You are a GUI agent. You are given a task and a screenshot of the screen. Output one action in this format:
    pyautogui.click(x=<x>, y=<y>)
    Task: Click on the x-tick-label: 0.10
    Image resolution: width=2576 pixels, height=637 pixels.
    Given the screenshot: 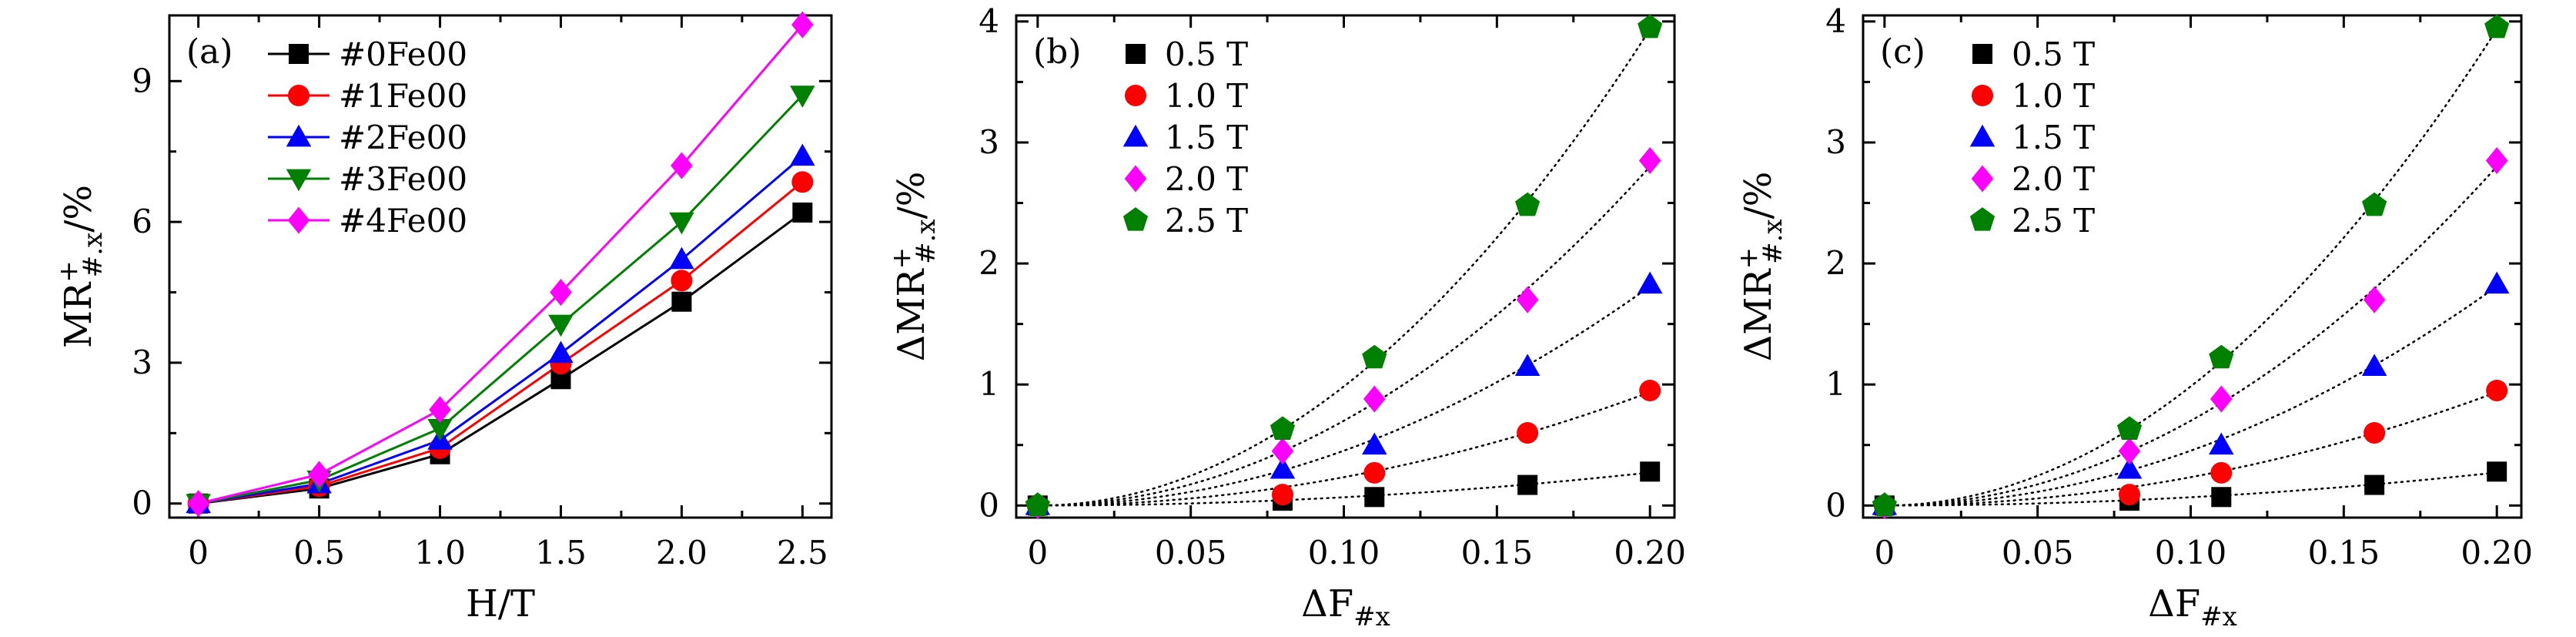 What is the action you would take?
    pyautogui.click(x=1344, y=553)
    